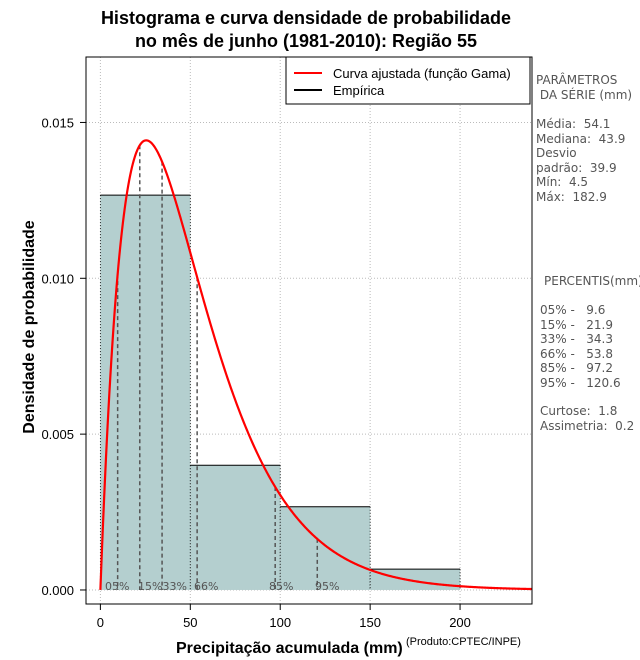 The width and height of the screenshot is (640, 660). What do you see at coordinates (359, 90) in the screenshot?
I see `legend-label: Empírica` at bounding box center [359, 90].